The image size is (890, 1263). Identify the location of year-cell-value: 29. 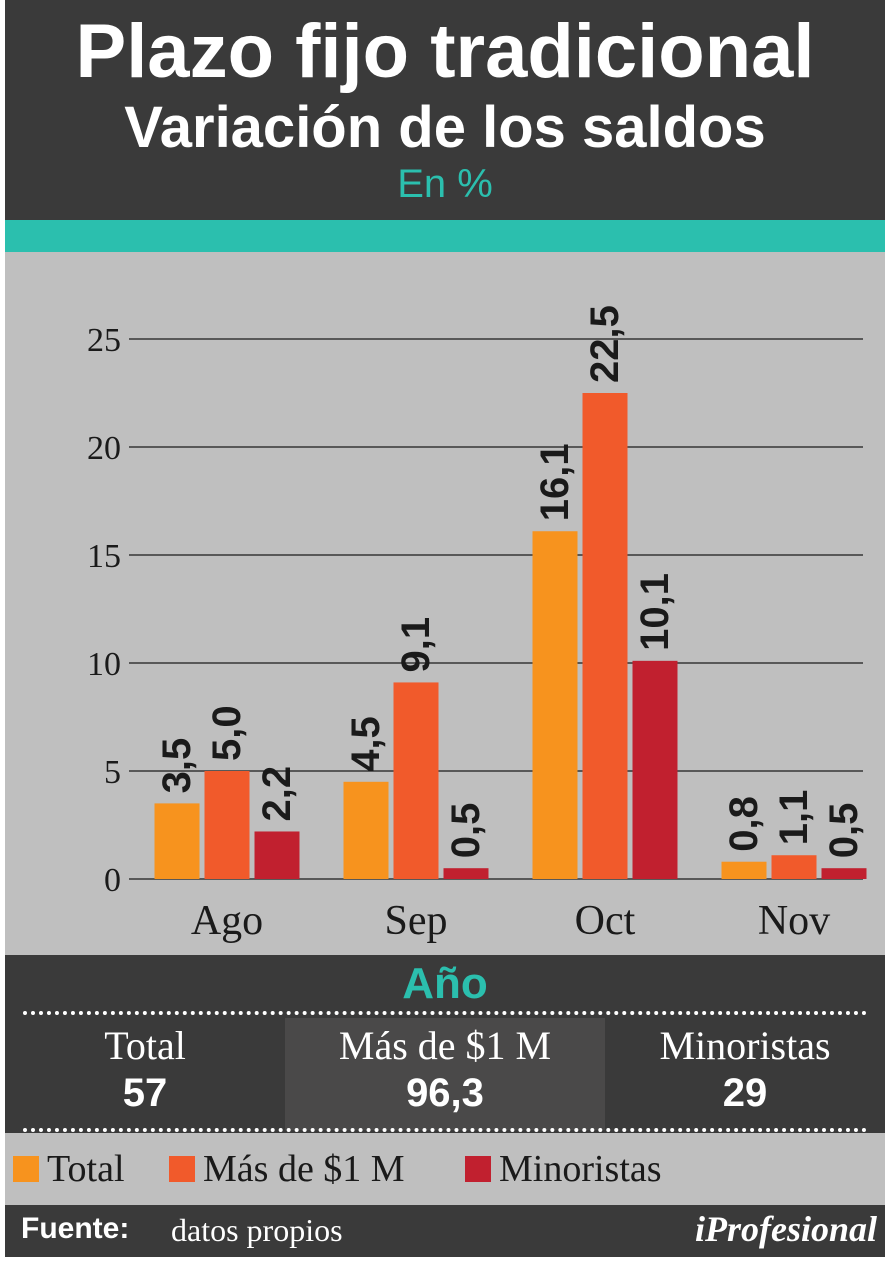
(745, 1093).